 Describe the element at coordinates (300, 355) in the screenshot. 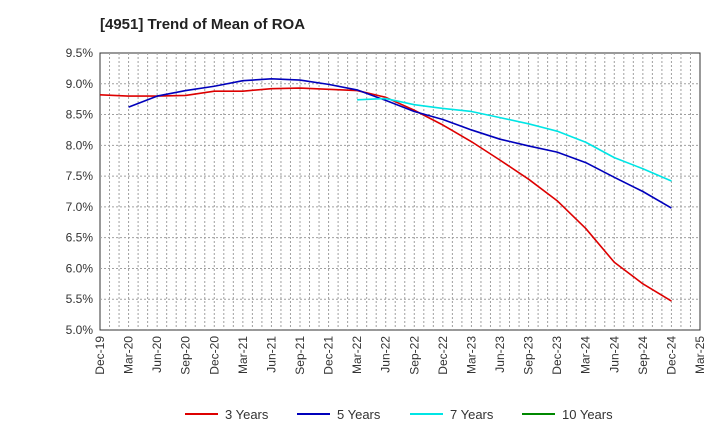

I see `x-tick-label: Sep-21` at that location.